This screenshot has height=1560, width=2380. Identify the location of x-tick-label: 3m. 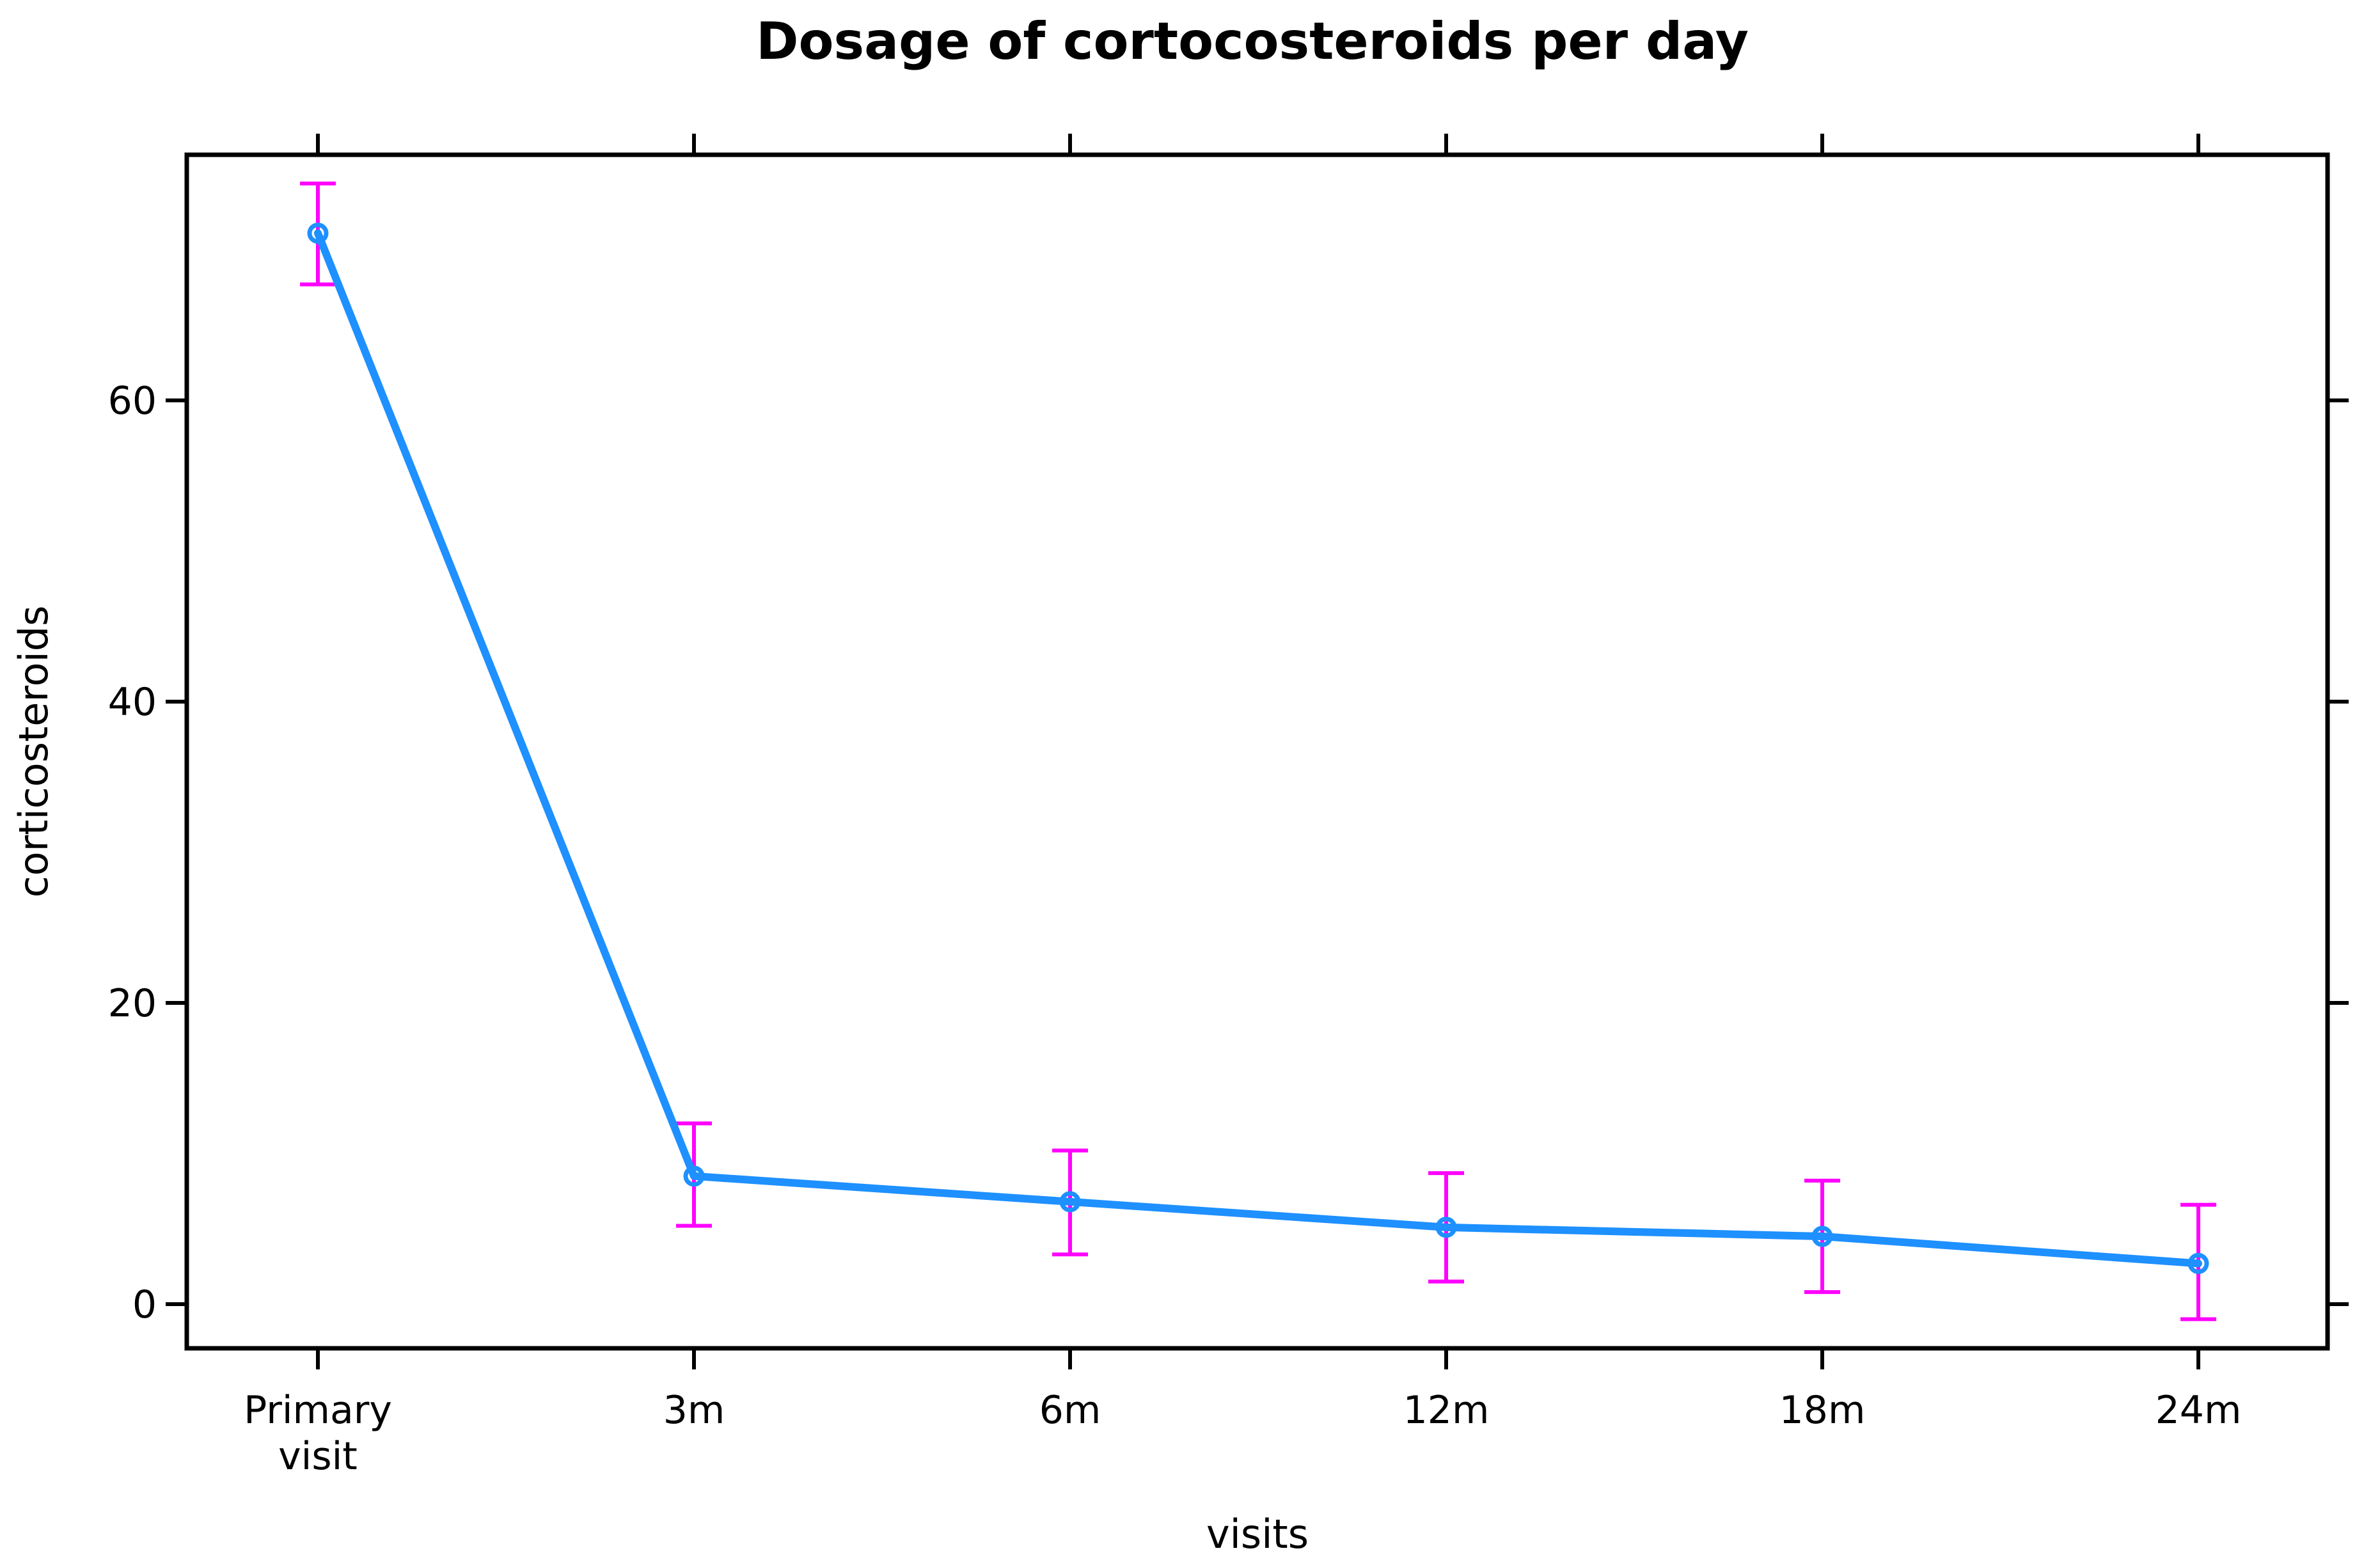
(694, 1410).